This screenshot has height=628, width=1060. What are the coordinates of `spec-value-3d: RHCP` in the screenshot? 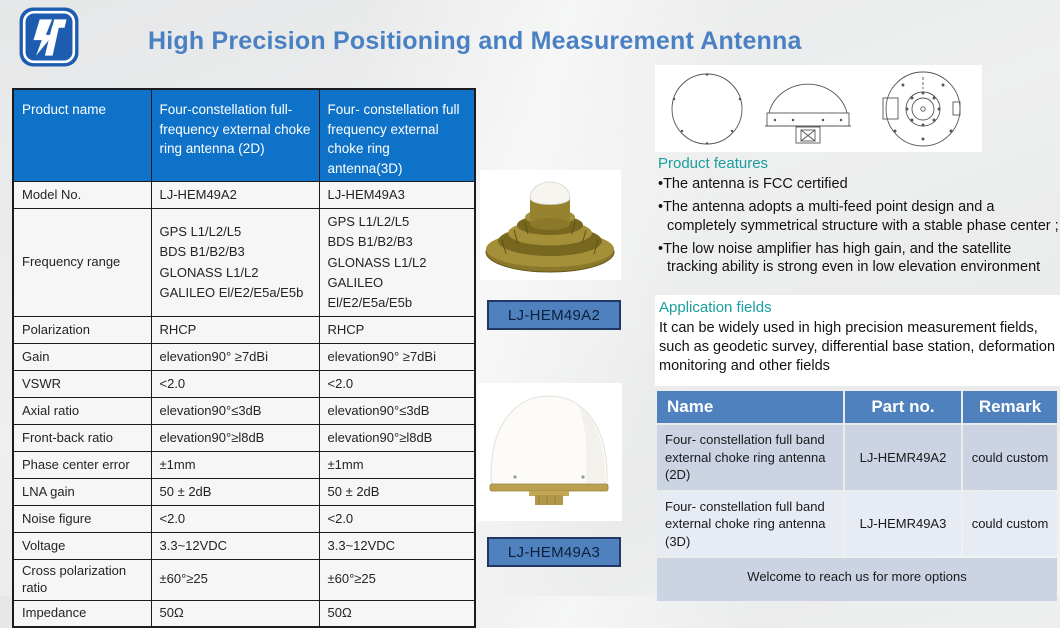 It's located at (397, 329).